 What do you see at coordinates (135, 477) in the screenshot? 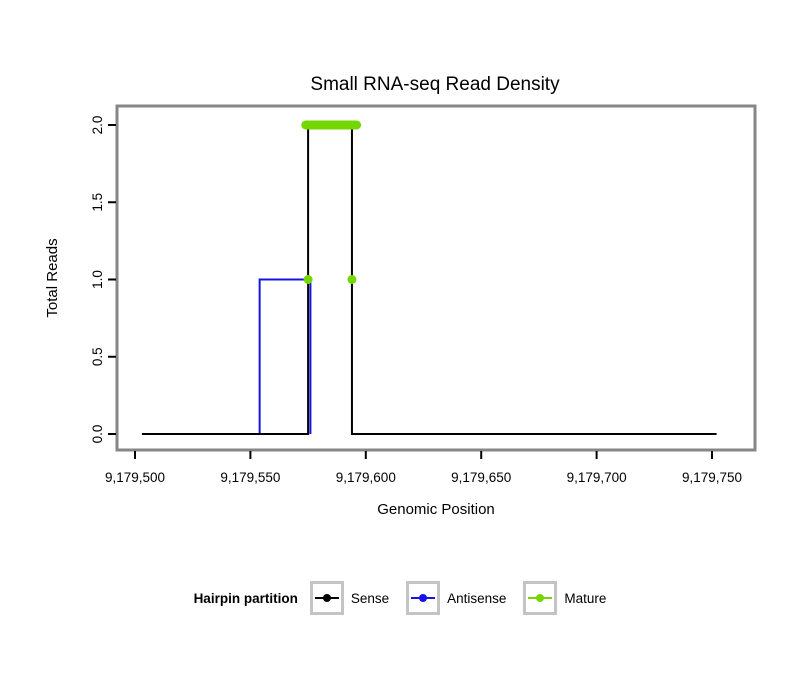
I see `x-tick-label: 9,179,500` at bounding box center [135, 477].